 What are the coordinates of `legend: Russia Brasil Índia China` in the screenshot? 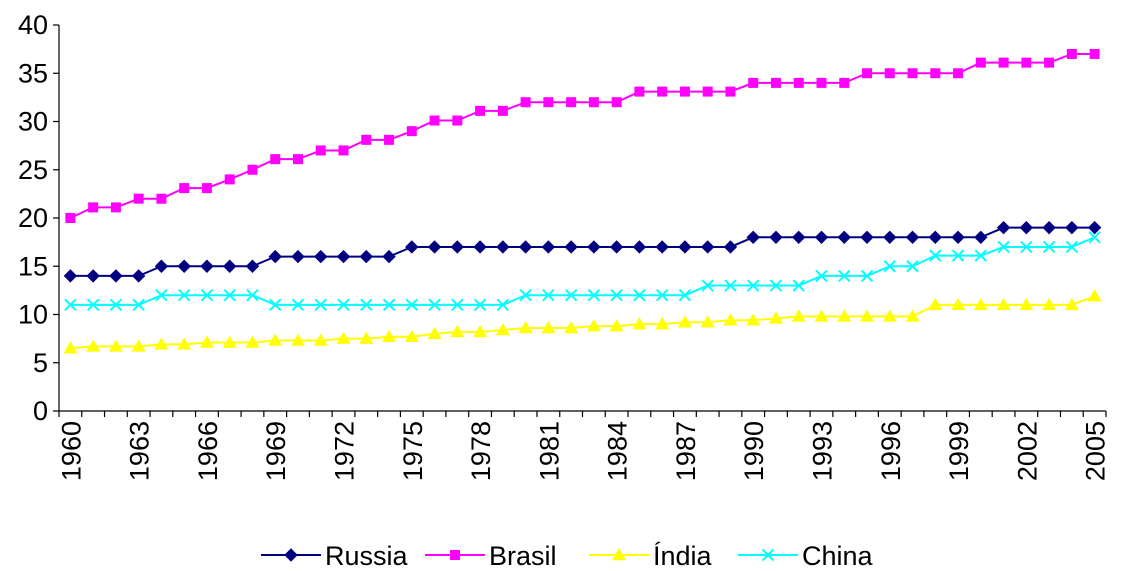 It's located at (567, 556).